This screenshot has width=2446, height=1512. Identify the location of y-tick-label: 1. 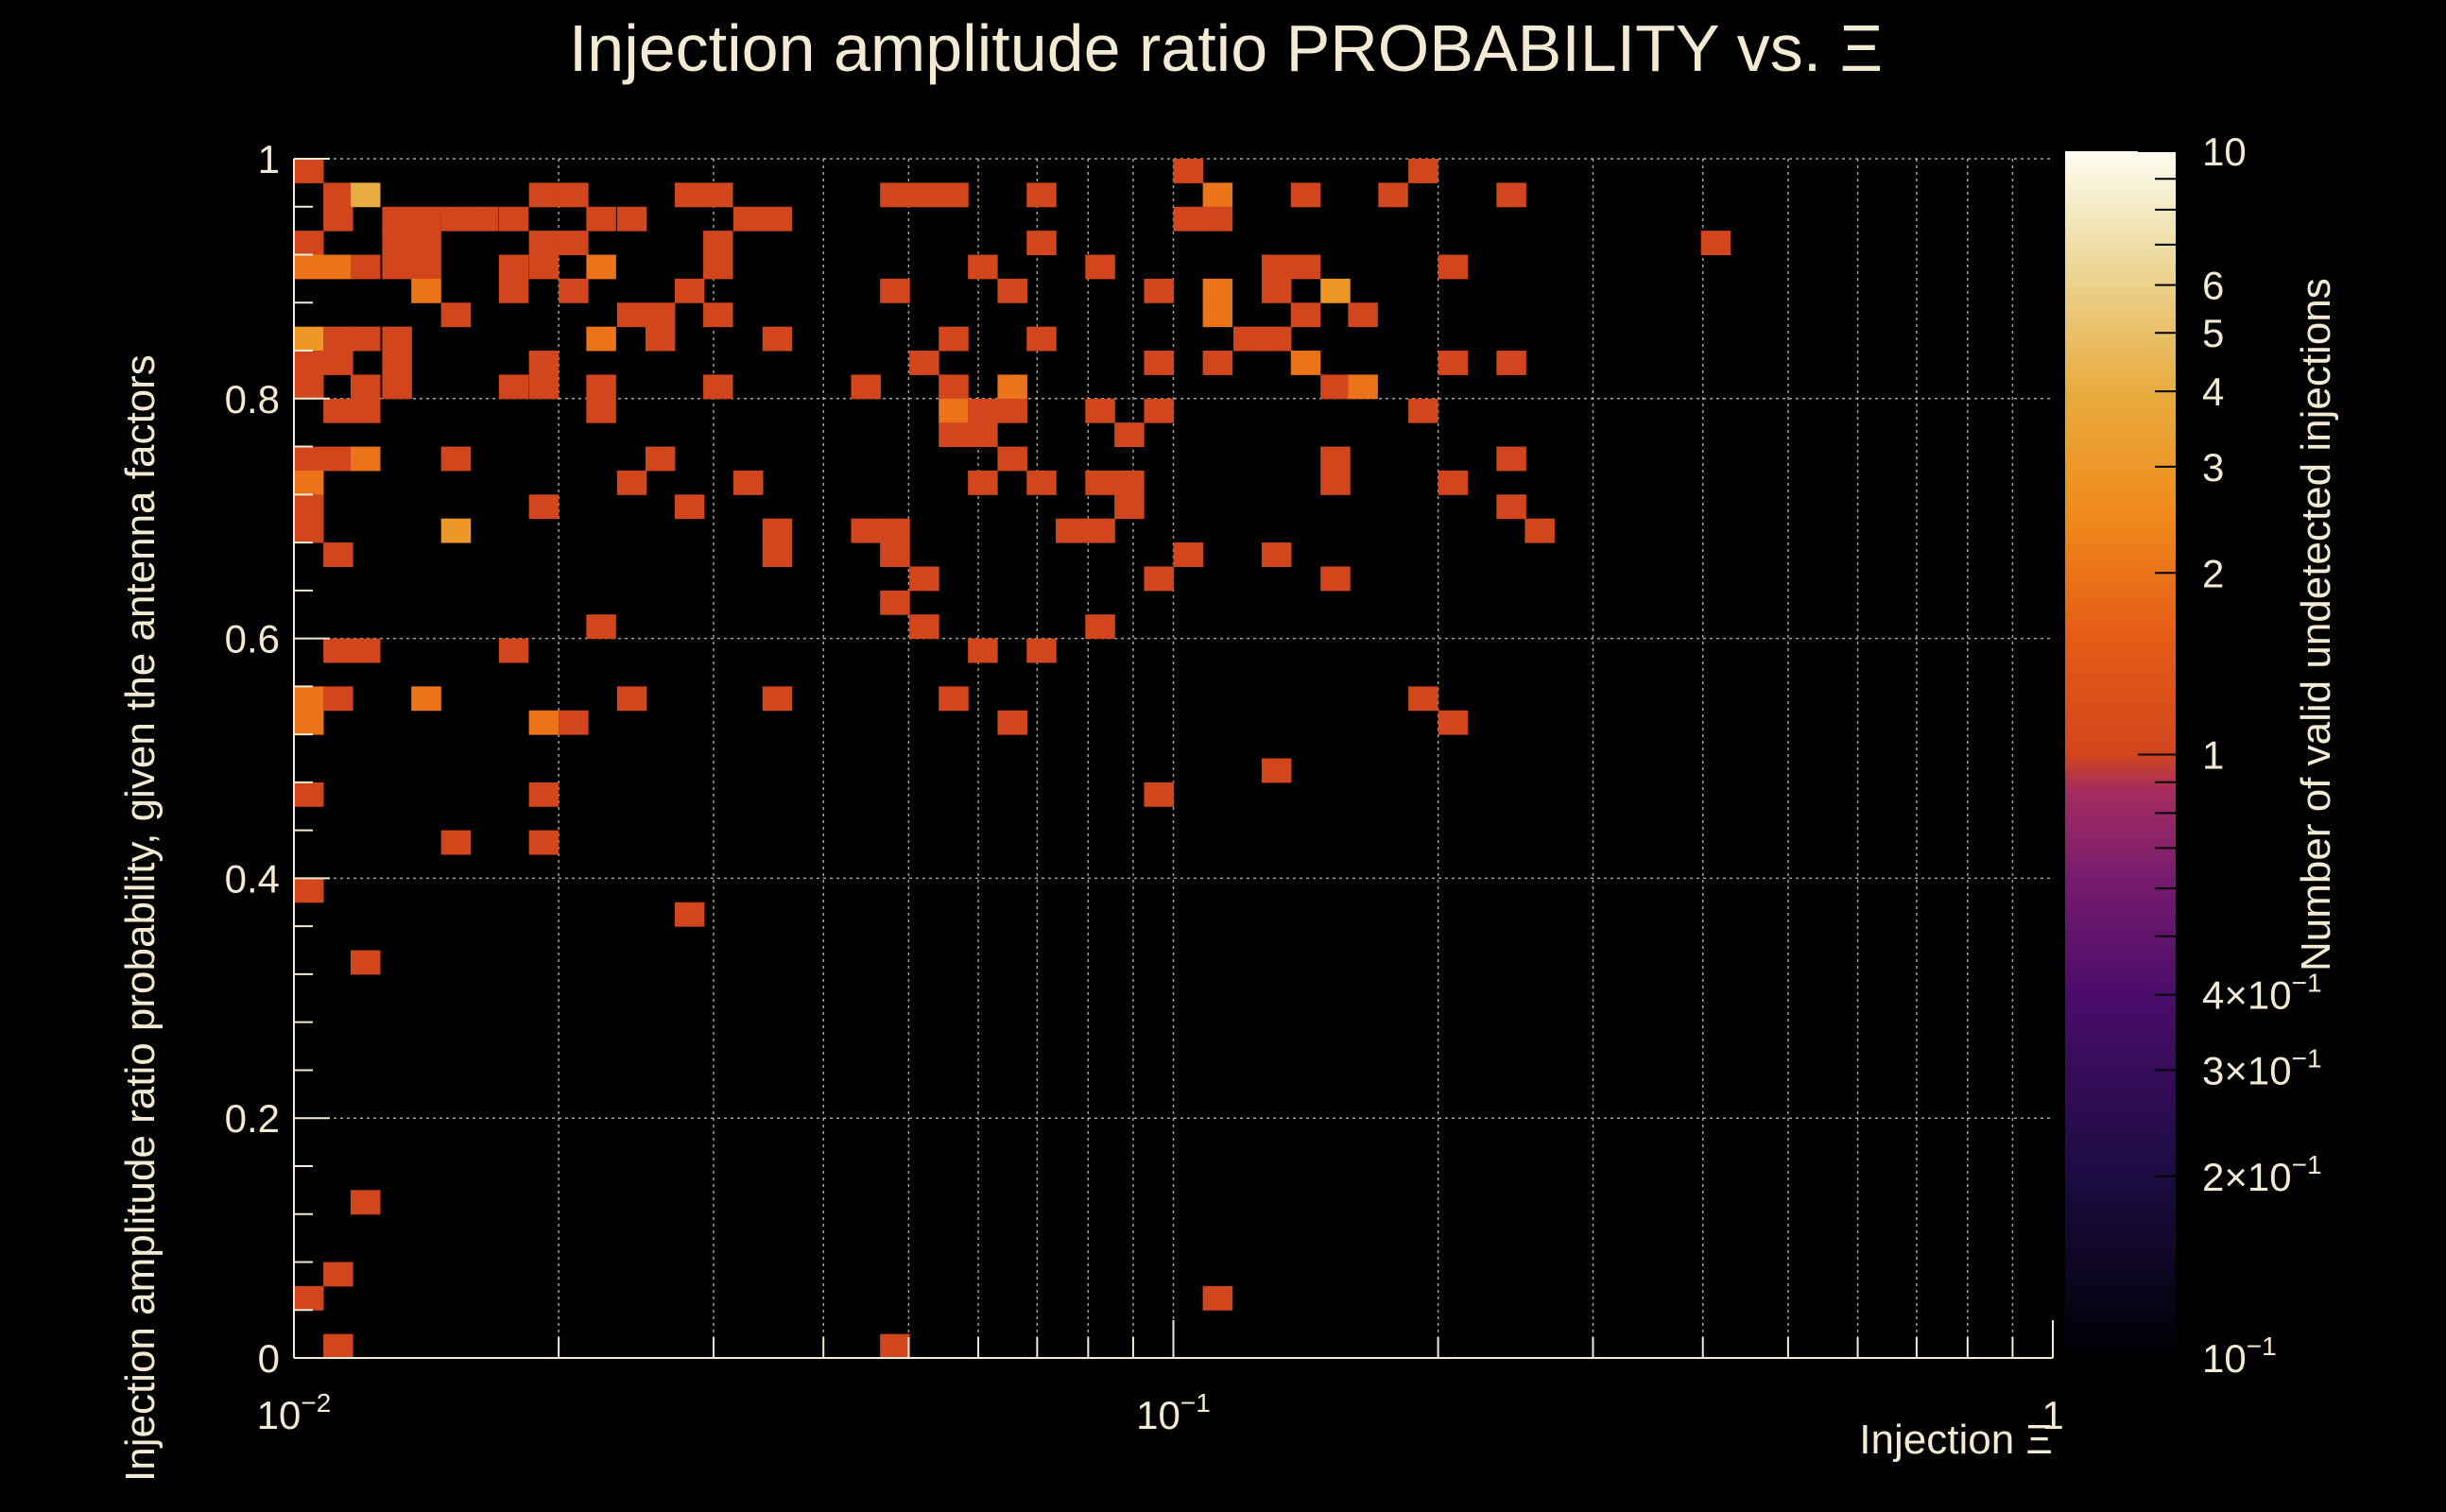
(269, 159).